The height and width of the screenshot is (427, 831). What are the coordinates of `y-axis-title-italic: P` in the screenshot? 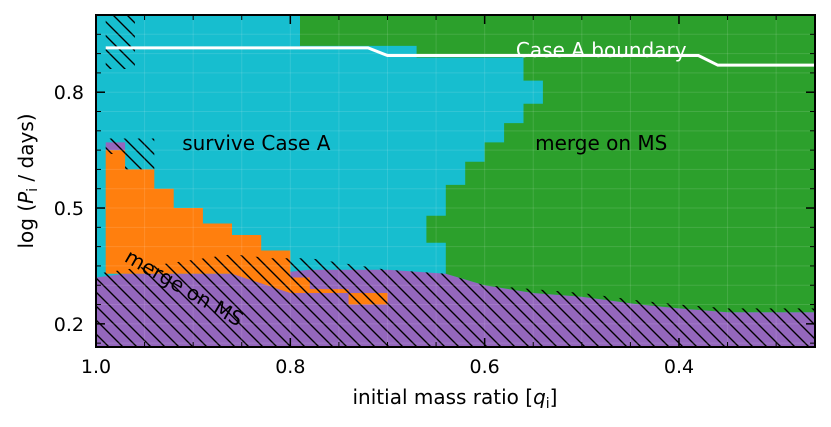 It's located at (26, 197).